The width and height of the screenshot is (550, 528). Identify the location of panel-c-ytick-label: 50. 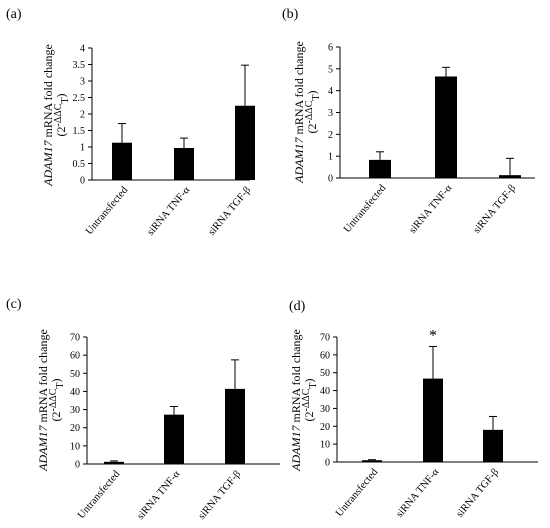
(75, 374).